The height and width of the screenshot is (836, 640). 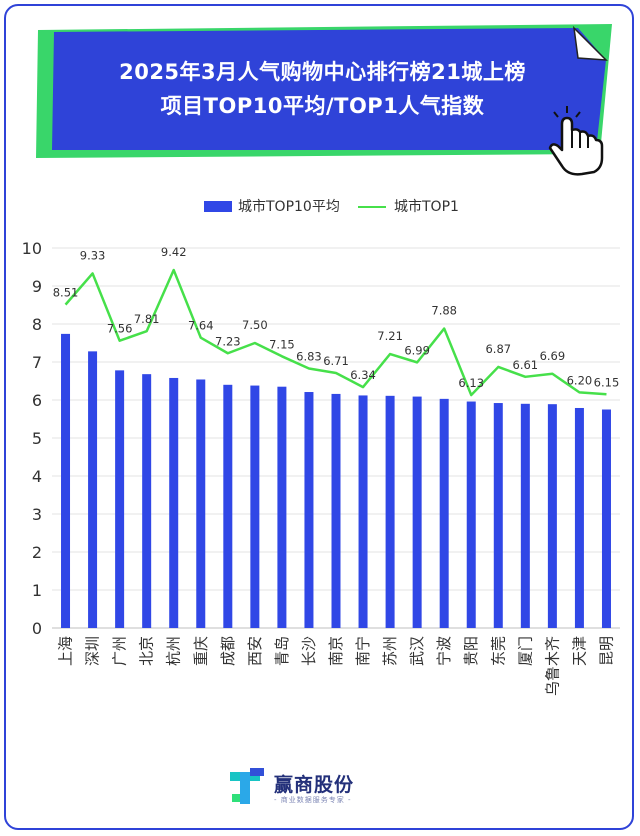 I want to click on series-line, so click(x=335, y=332).